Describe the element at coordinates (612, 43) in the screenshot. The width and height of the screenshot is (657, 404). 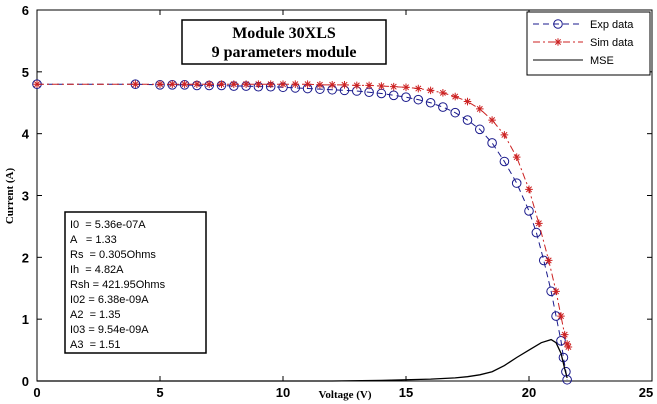
I see `legend-label: Sim data` at that location.